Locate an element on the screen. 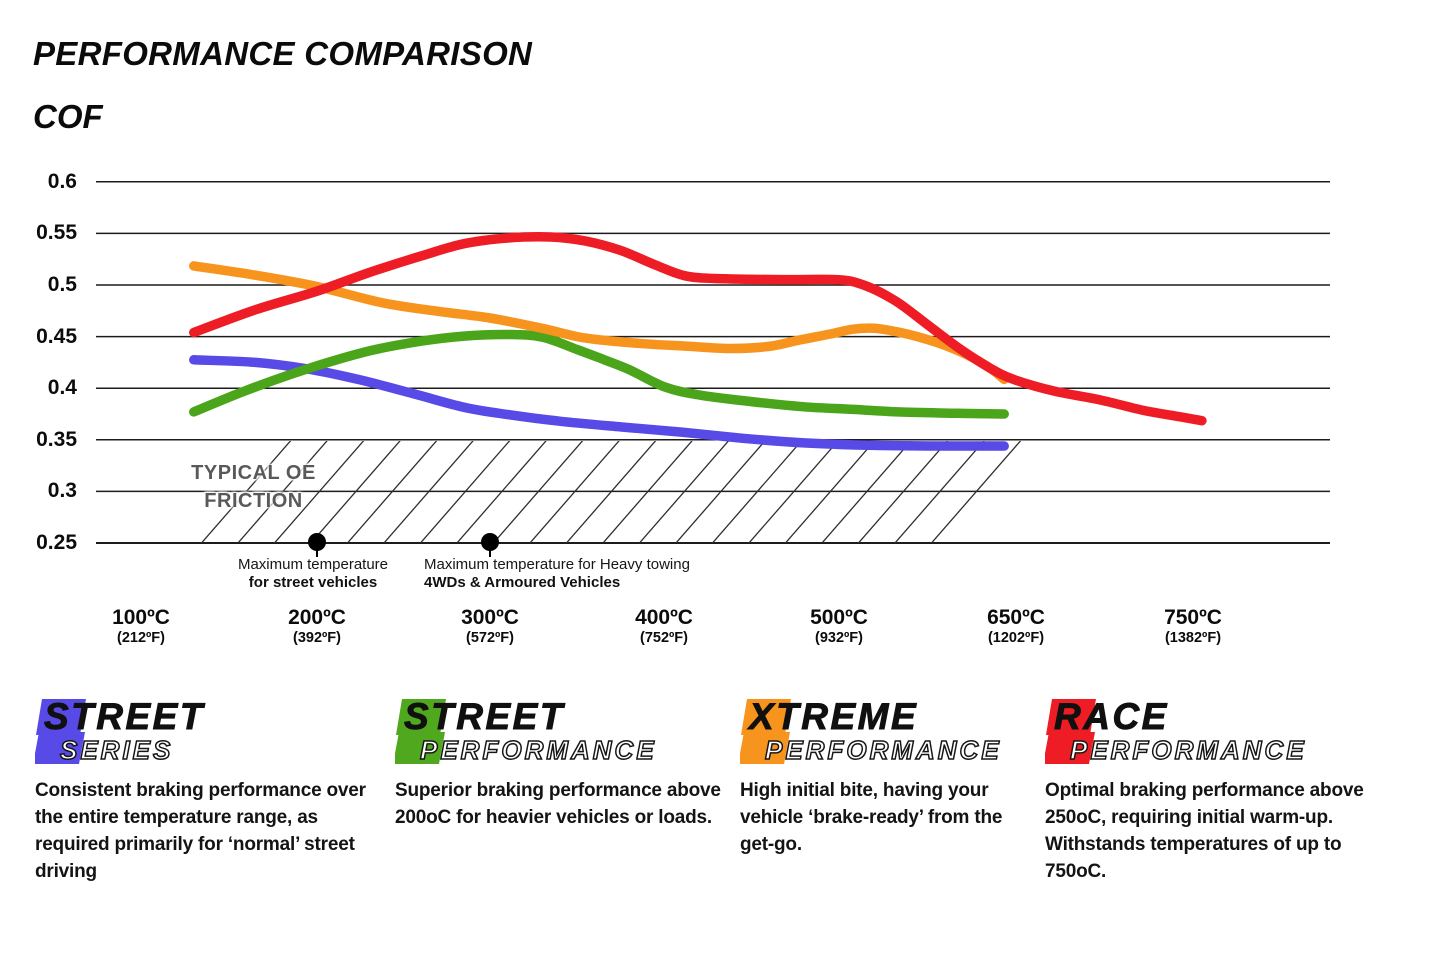 This screenshot has width=1445, height=972. x-tick-celsius: 200ºC is located at coordinates (317, 617).